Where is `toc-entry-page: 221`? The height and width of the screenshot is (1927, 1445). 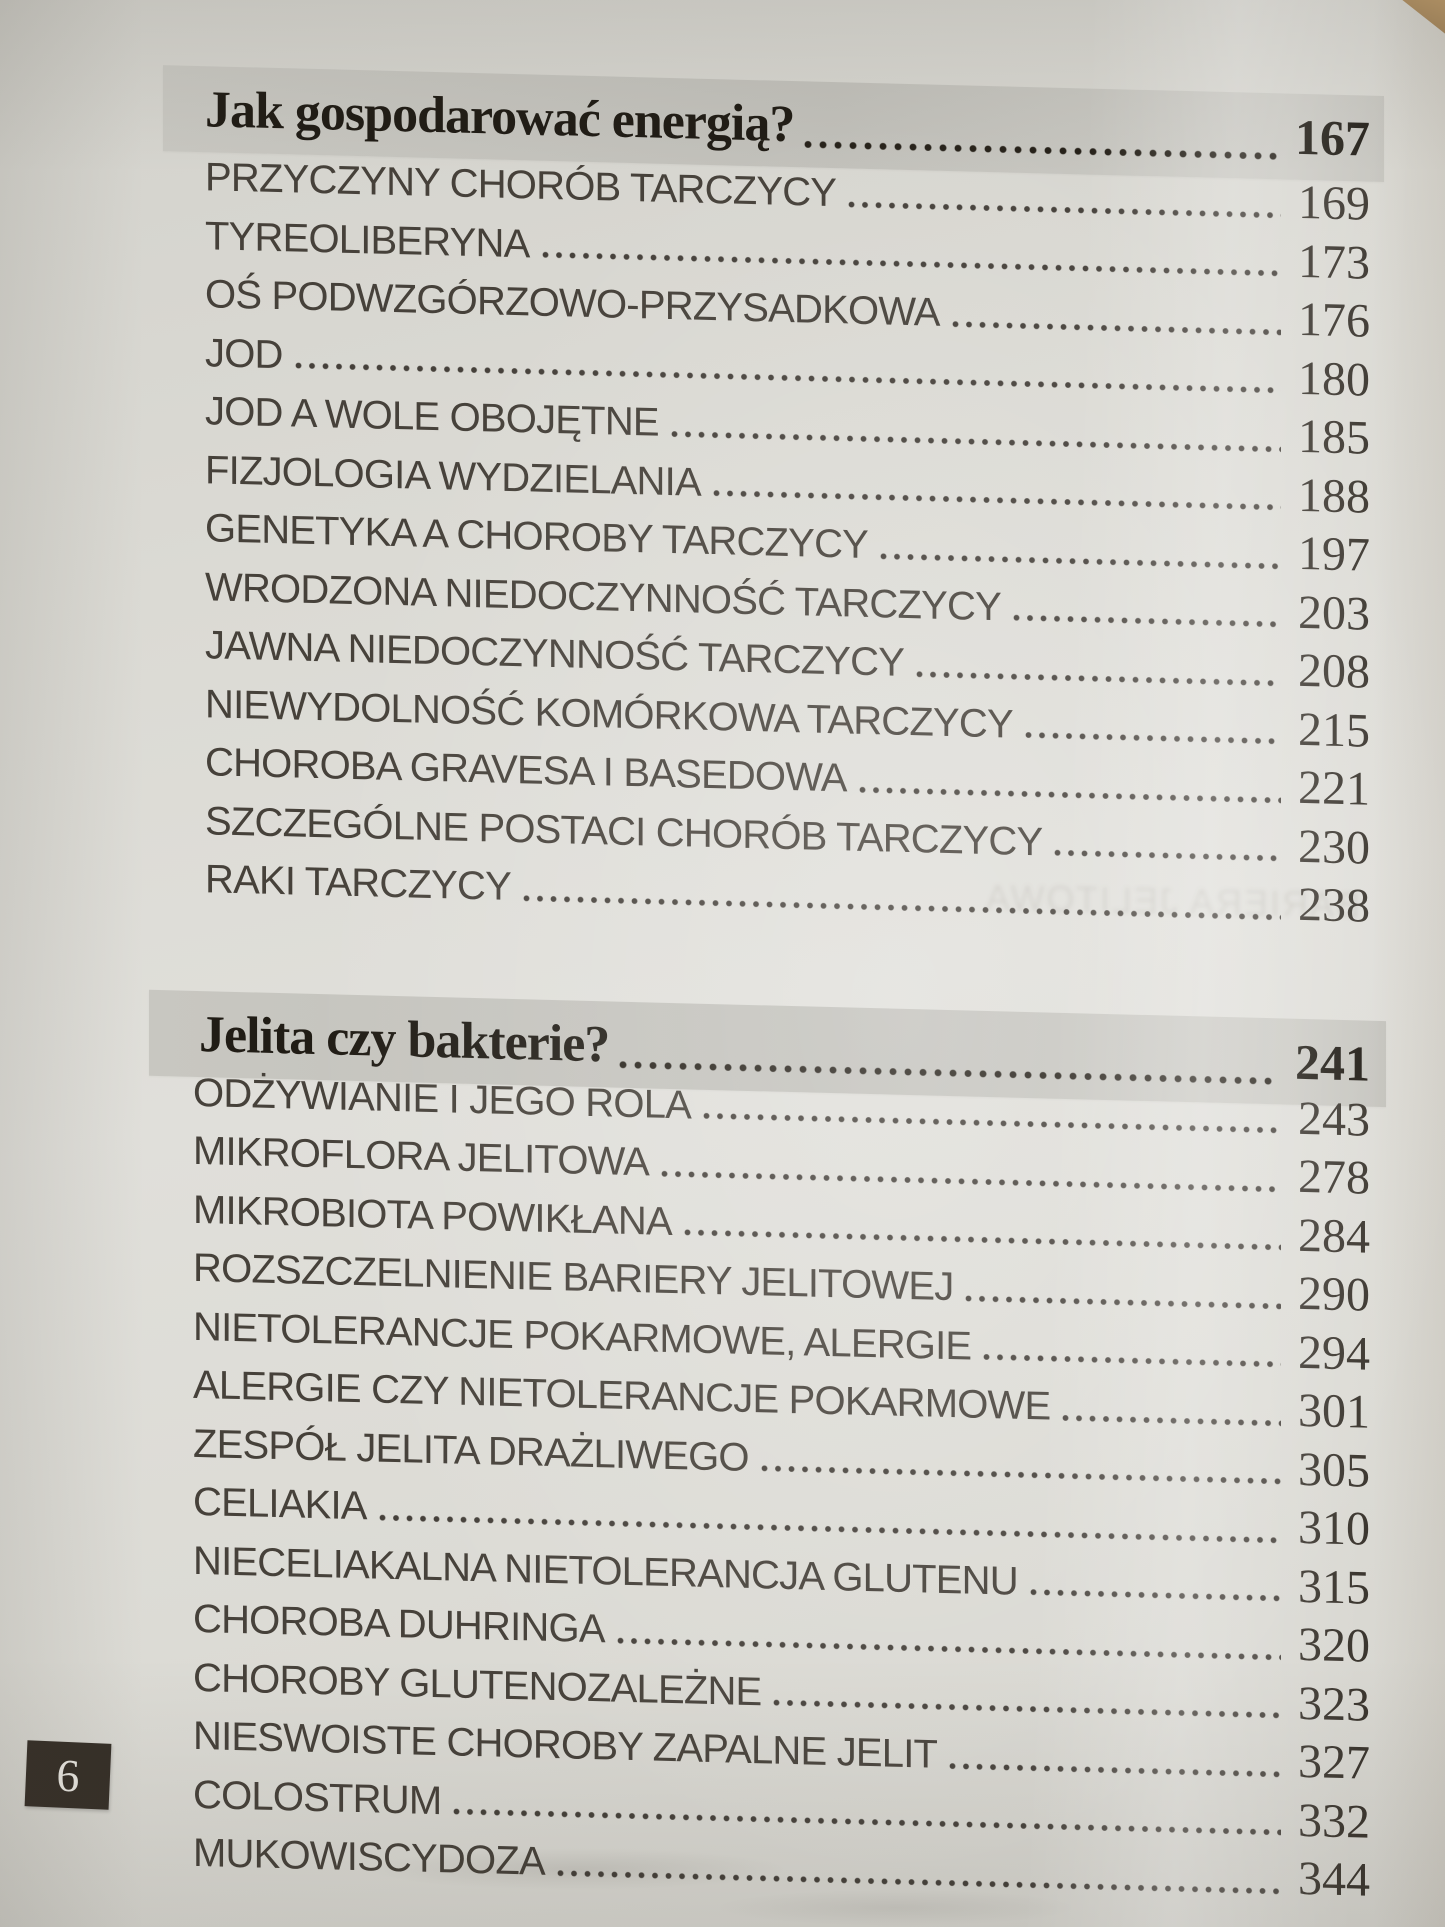 toc-entry-page: 221 is located at coordinates (1334, 788).